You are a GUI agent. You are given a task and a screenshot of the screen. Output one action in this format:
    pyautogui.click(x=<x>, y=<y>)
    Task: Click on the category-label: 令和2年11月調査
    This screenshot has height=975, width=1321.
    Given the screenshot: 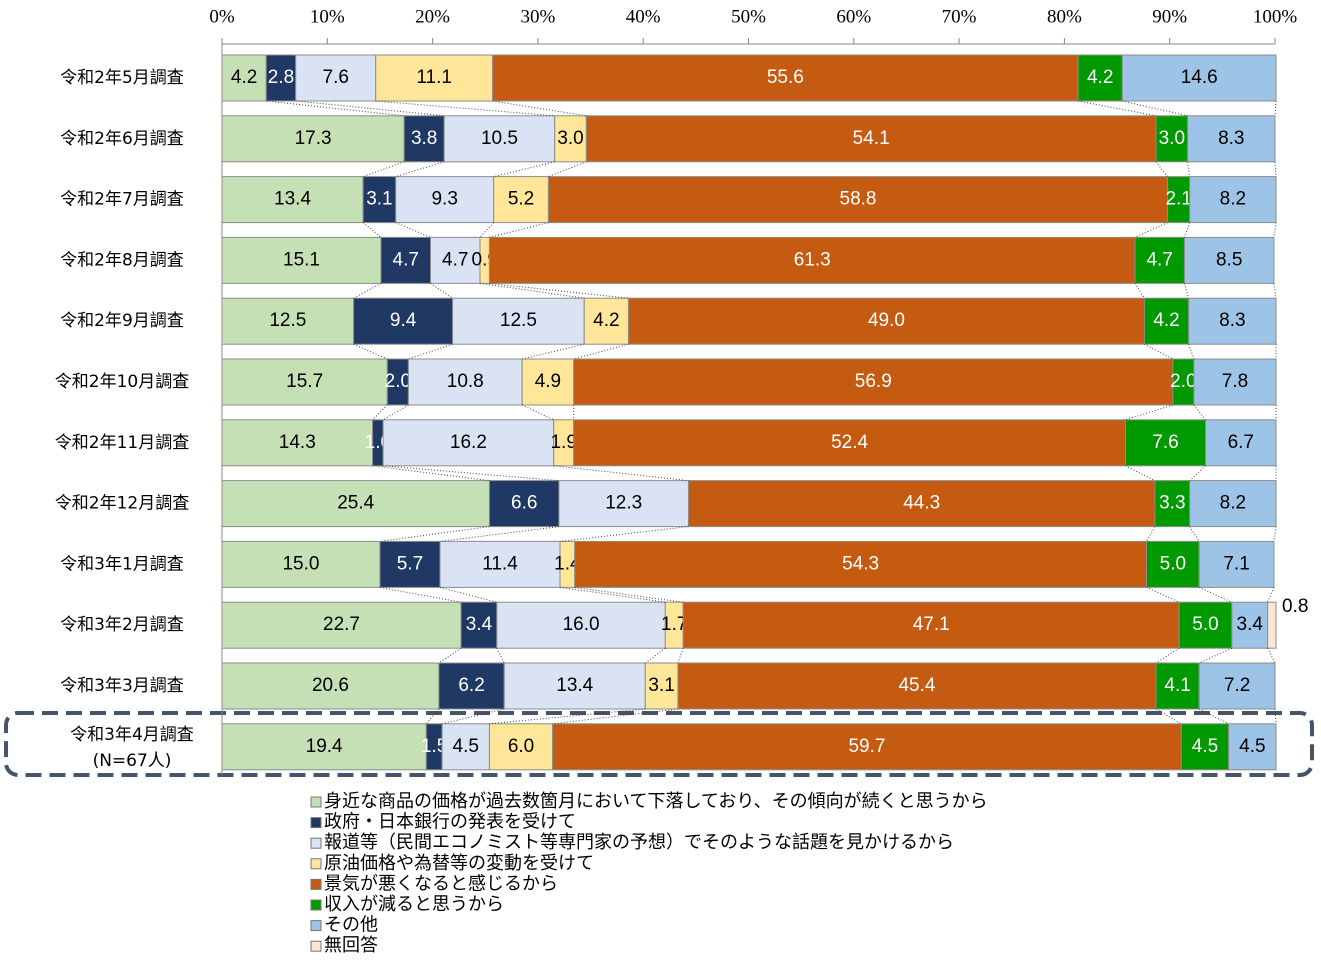 What is the action you would take?
    pyautogui.click(x=122, y=443)
    